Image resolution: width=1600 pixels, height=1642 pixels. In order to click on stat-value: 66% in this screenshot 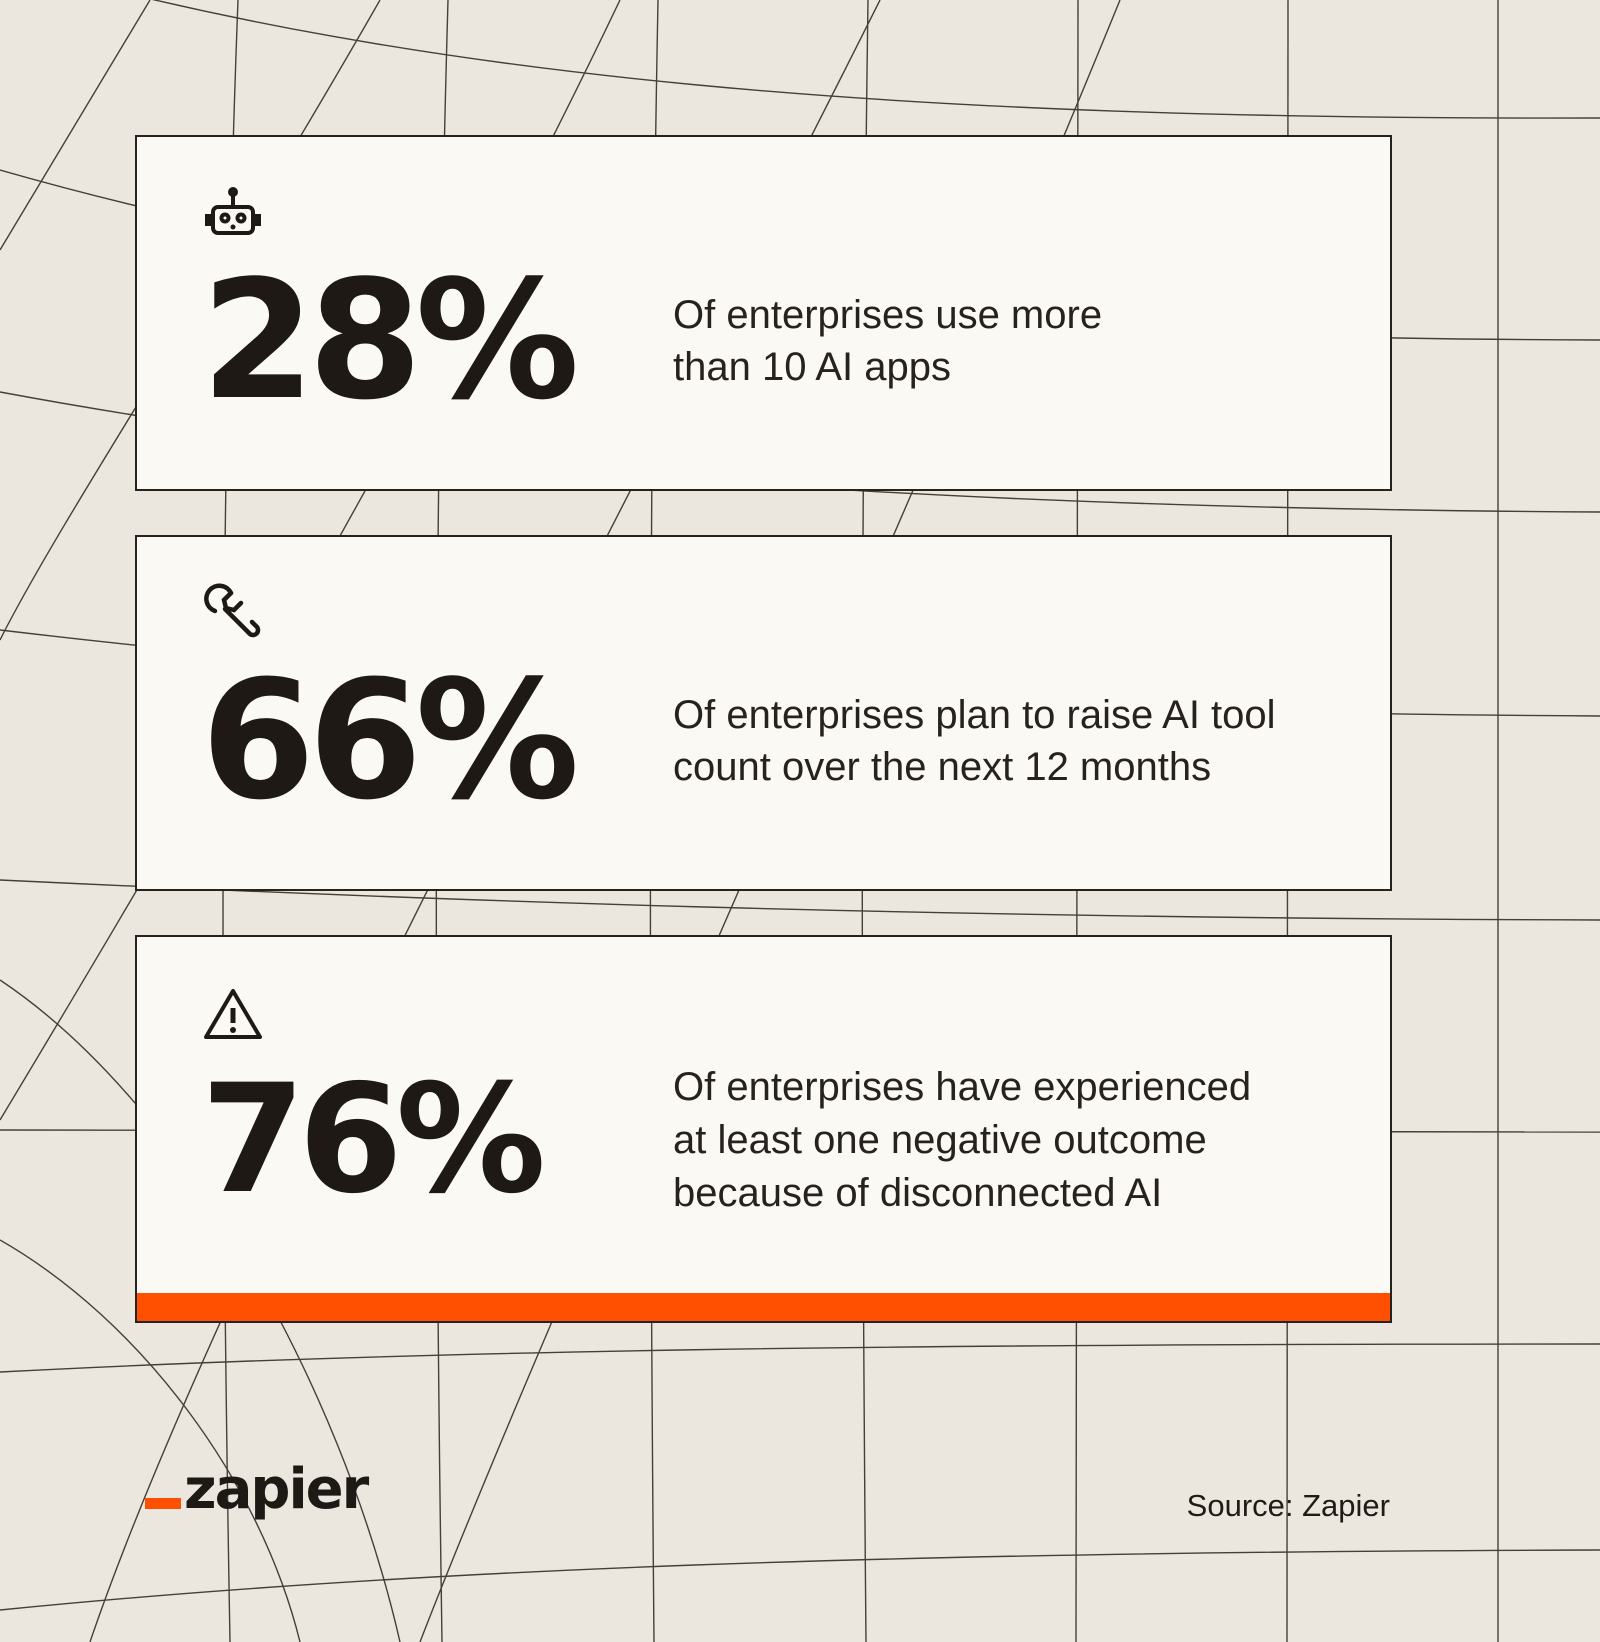, I will do `click(390, 740)`.